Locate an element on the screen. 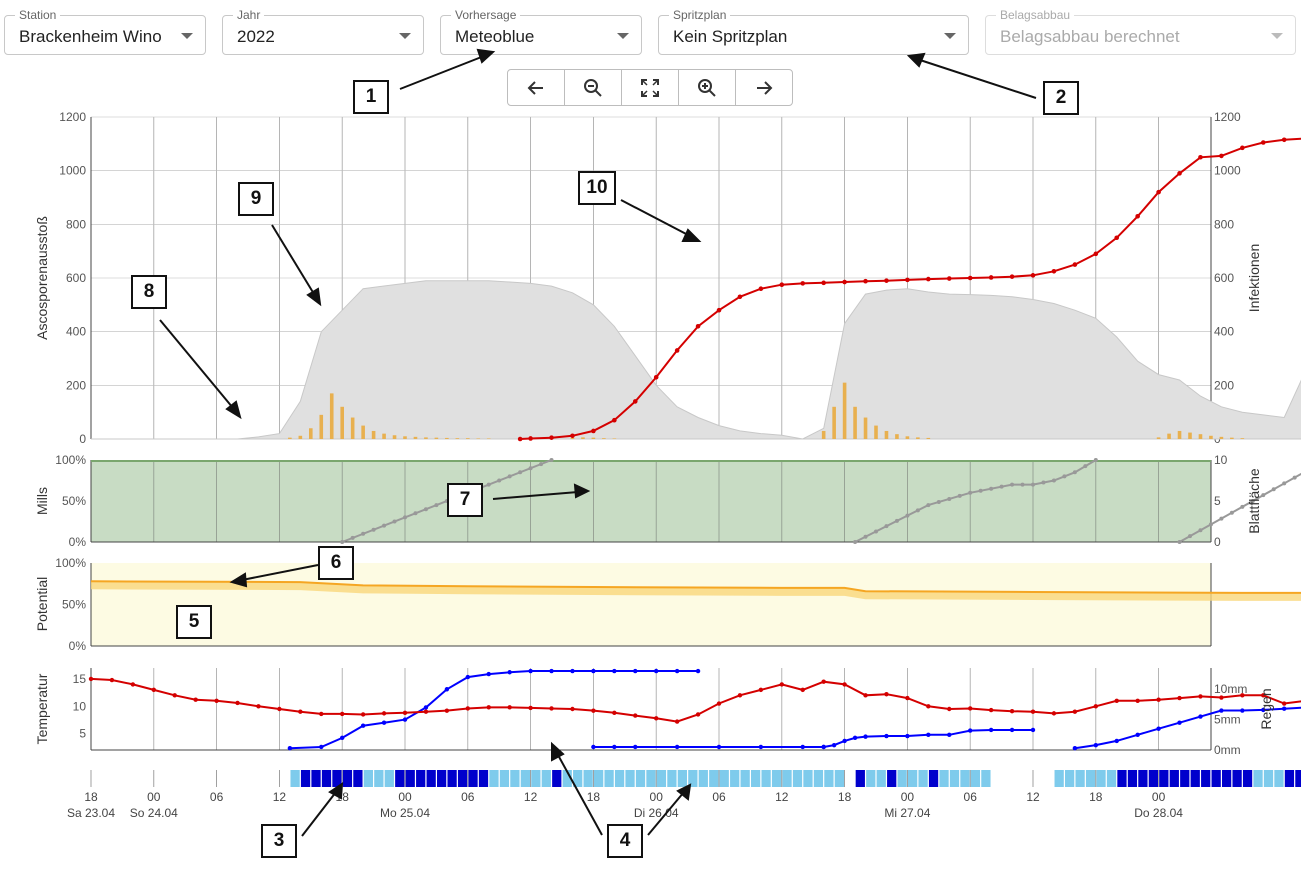 The image size is (1301, 880). callout-7: 7 is located at coordinates (465, 500).